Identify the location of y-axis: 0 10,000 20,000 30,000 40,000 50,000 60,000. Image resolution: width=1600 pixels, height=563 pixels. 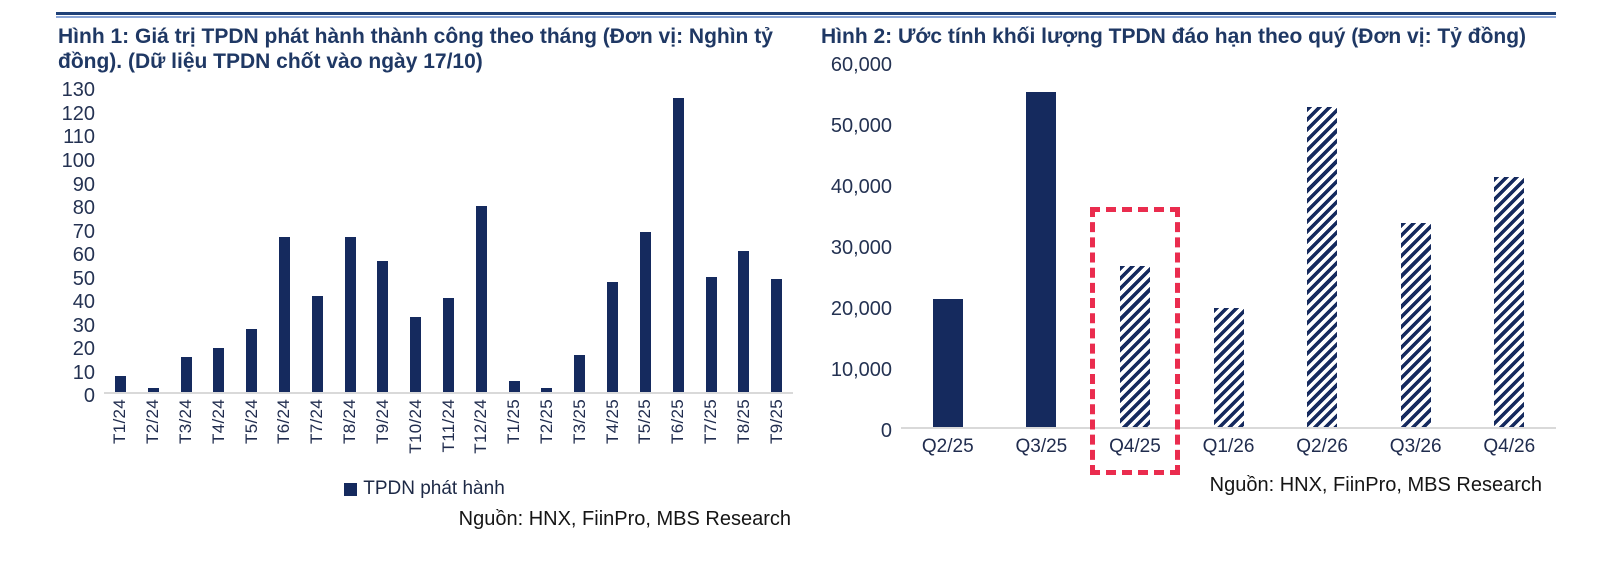
(860, 248).